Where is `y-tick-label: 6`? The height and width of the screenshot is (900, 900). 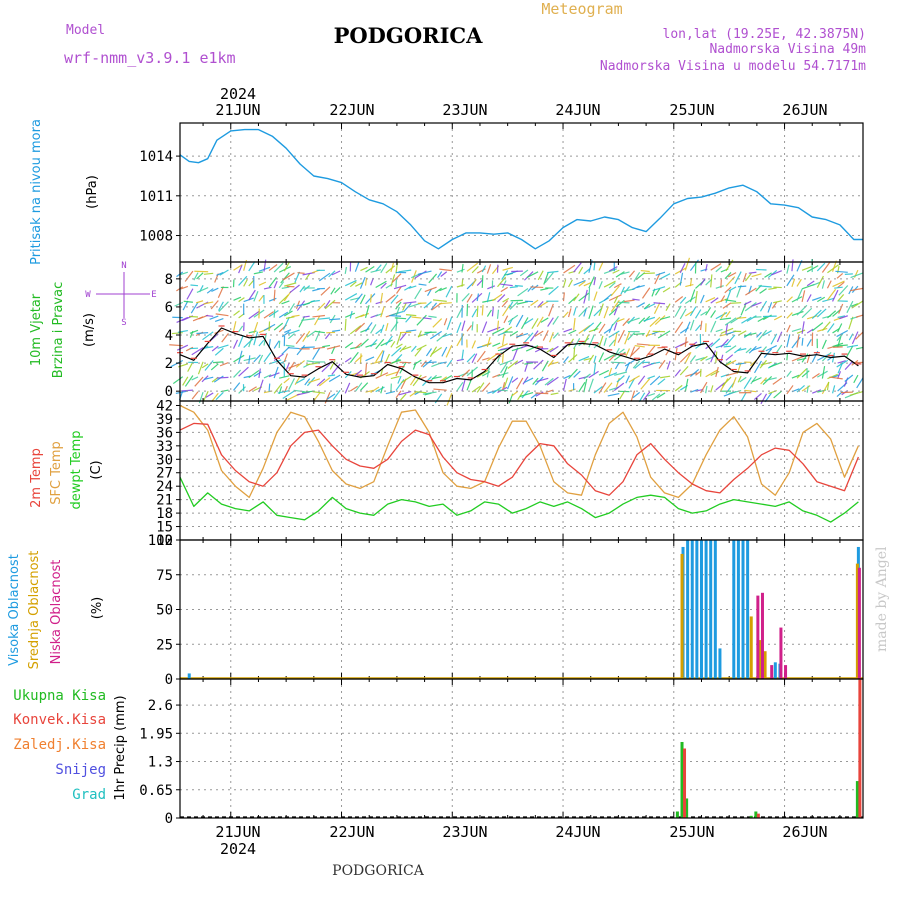 y-tick-label: 6 is located at coordinates (169, 308).